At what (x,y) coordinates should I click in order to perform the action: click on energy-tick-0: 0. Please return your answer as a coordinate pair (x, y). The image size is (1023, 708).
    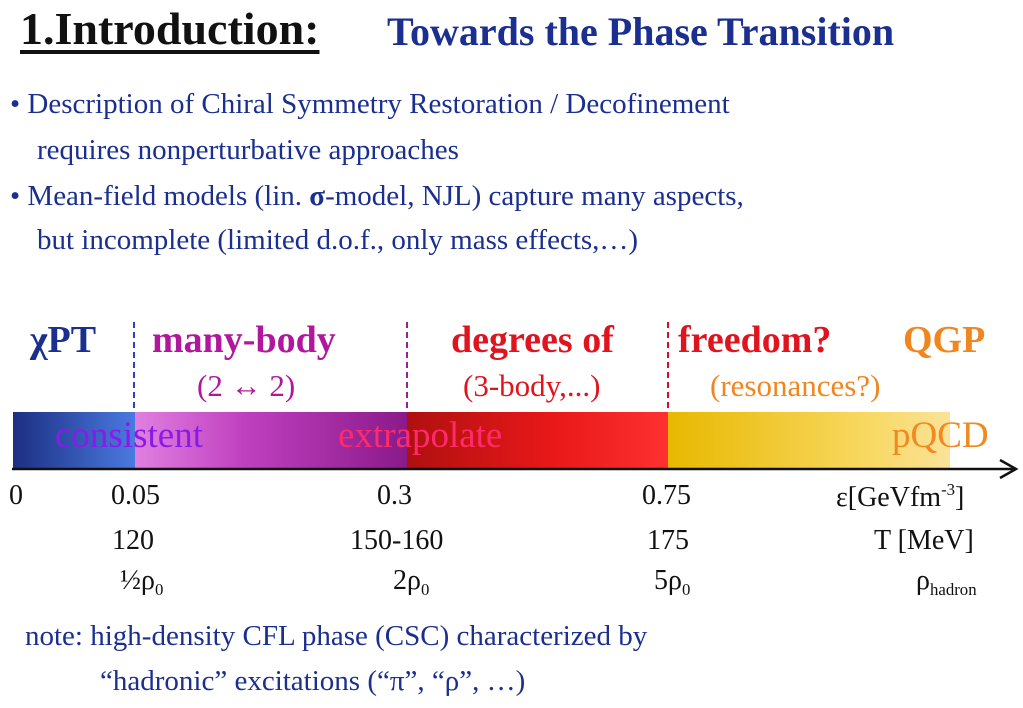
    Looking at the image, I should click on (16, 495).